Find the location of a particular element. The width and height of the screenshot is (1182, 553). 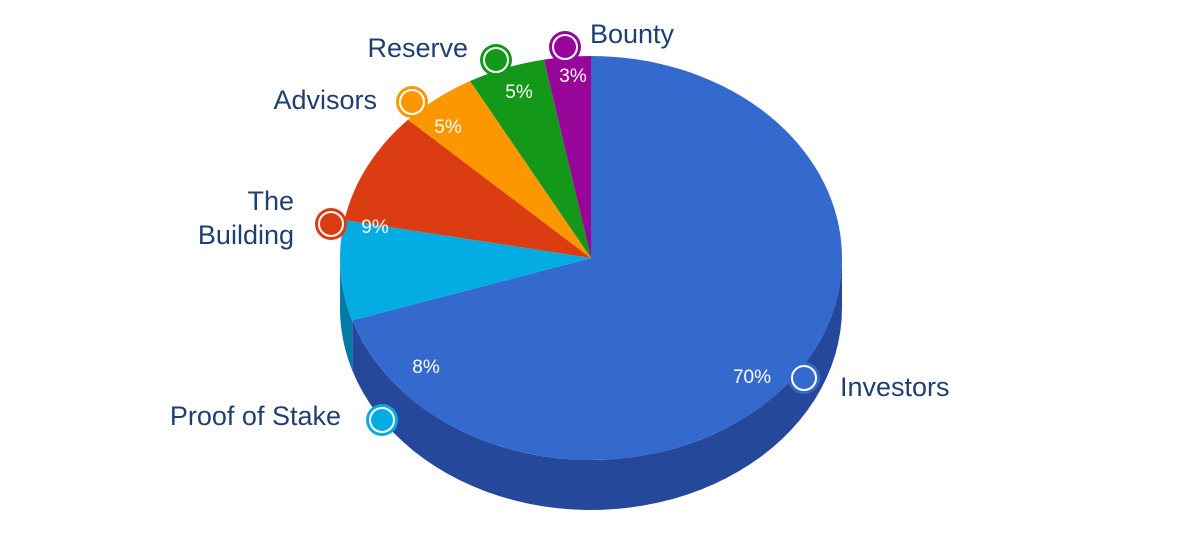

slice-label-proof-of-stake: Proof of Stake is located at coordinates (255, 416).